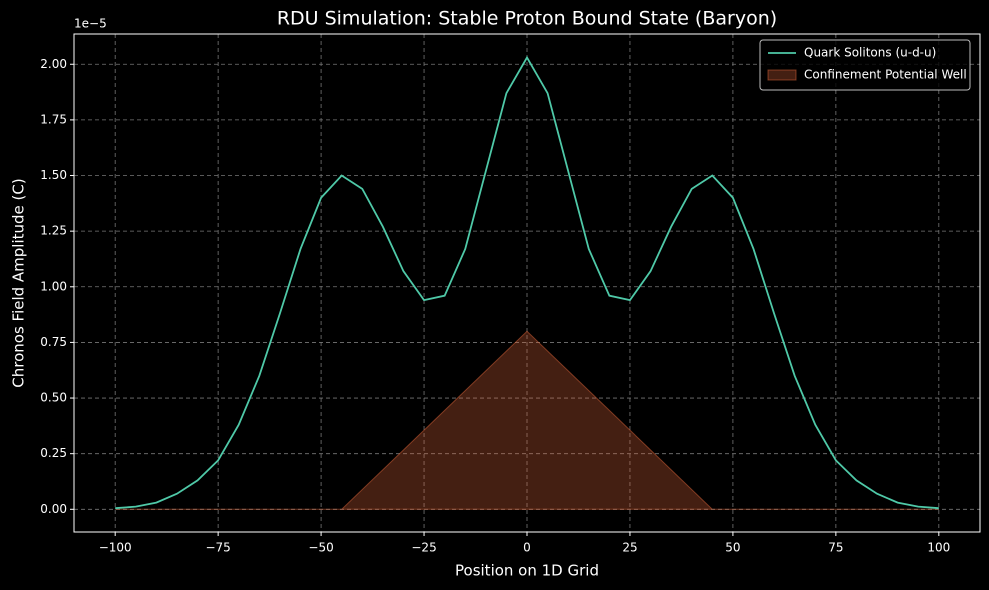  I want to click on x-tick-label: −100, so click(115, 548).